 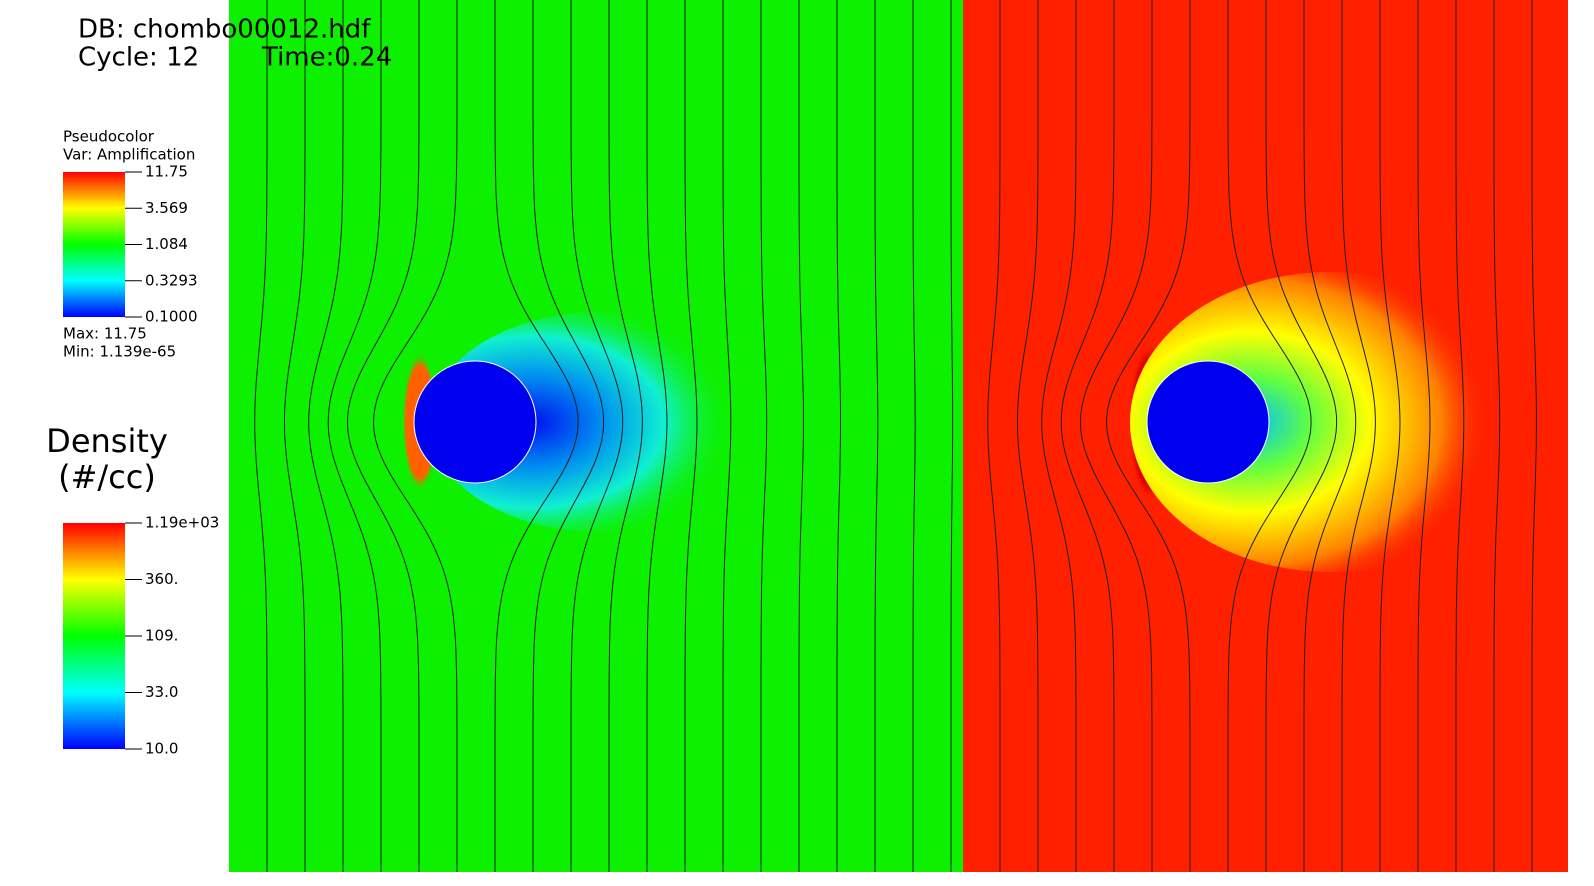 I want to click on legend-title: Density, so click(x=107, y=441).